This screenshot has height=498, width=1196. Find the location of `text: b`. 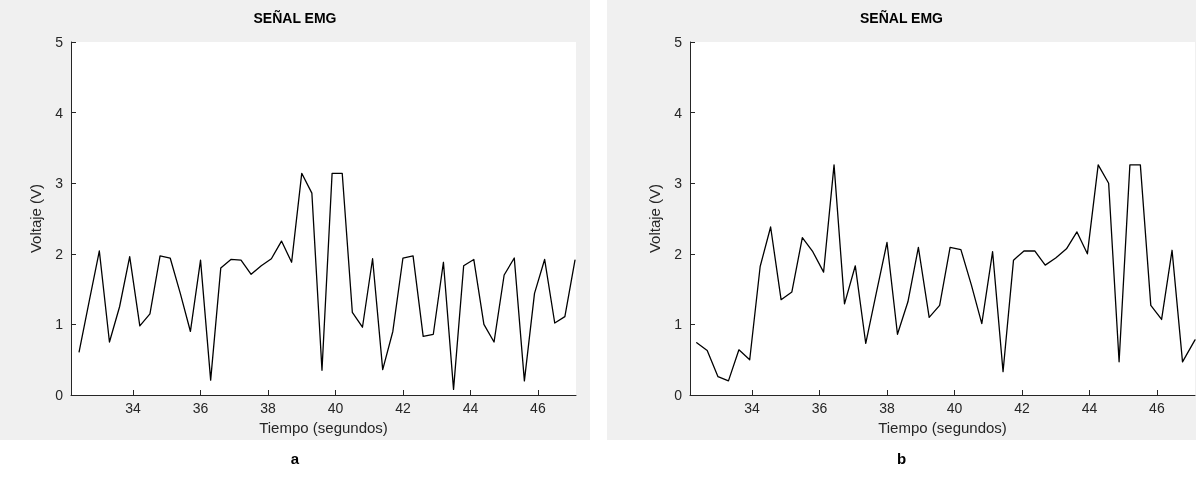

text: b is located at coordinates (901, 458).